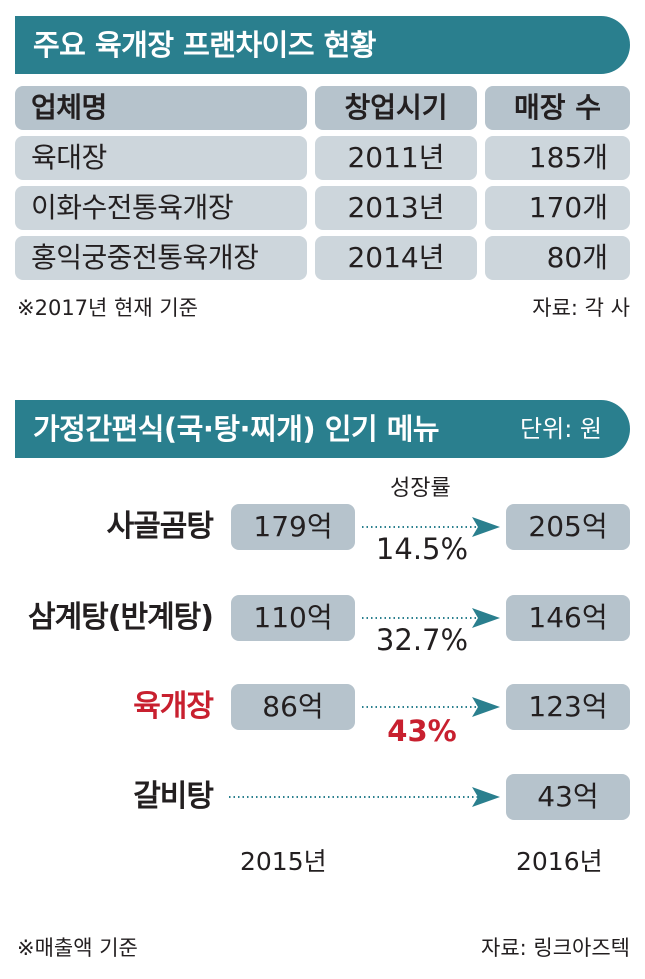  Describe the element at coordinates (561, 429) in the screenshot. I see `unit-label: 단위: 원` at that location.